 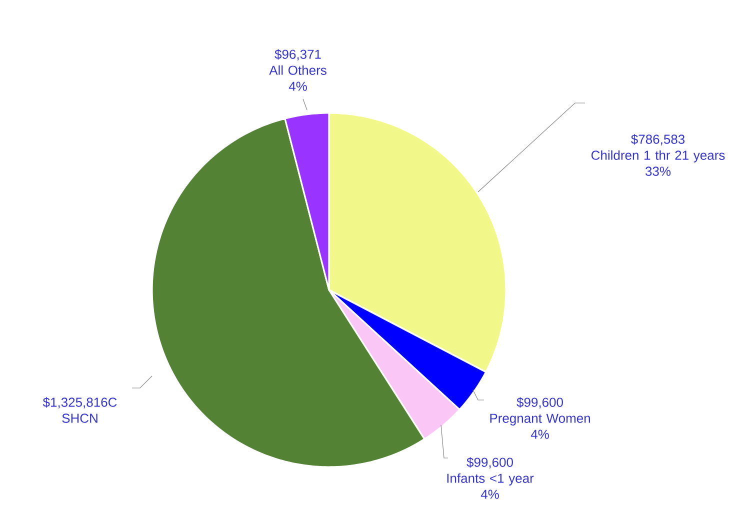 What do you see at coordinates (658, 171) in the screenshot?
I see `text: 33%` at bounding box center [658, 171].